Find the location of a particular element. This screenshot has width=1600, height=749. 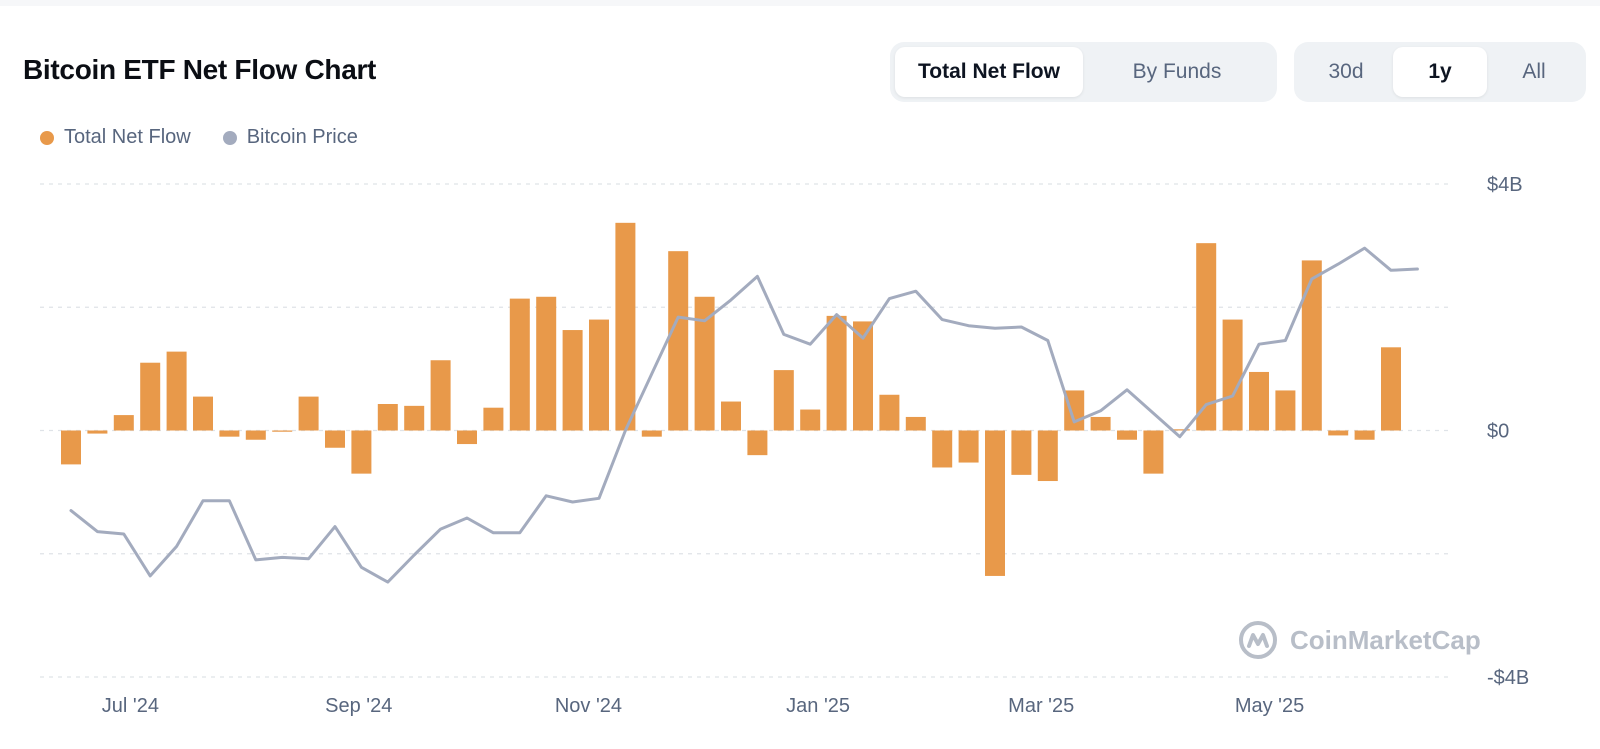

y-tick-label: -$4B is located at coordinates (1508, 678).